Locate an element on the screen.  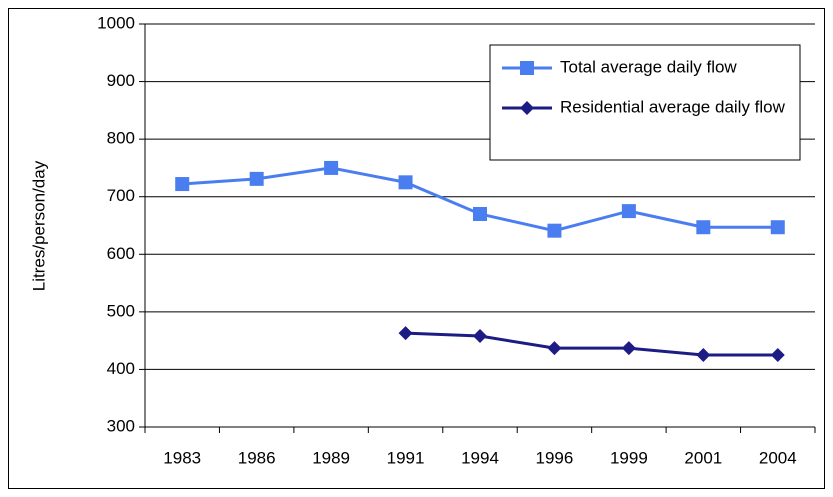
y-tick-label: 600 is located at coordinates (121, 253).